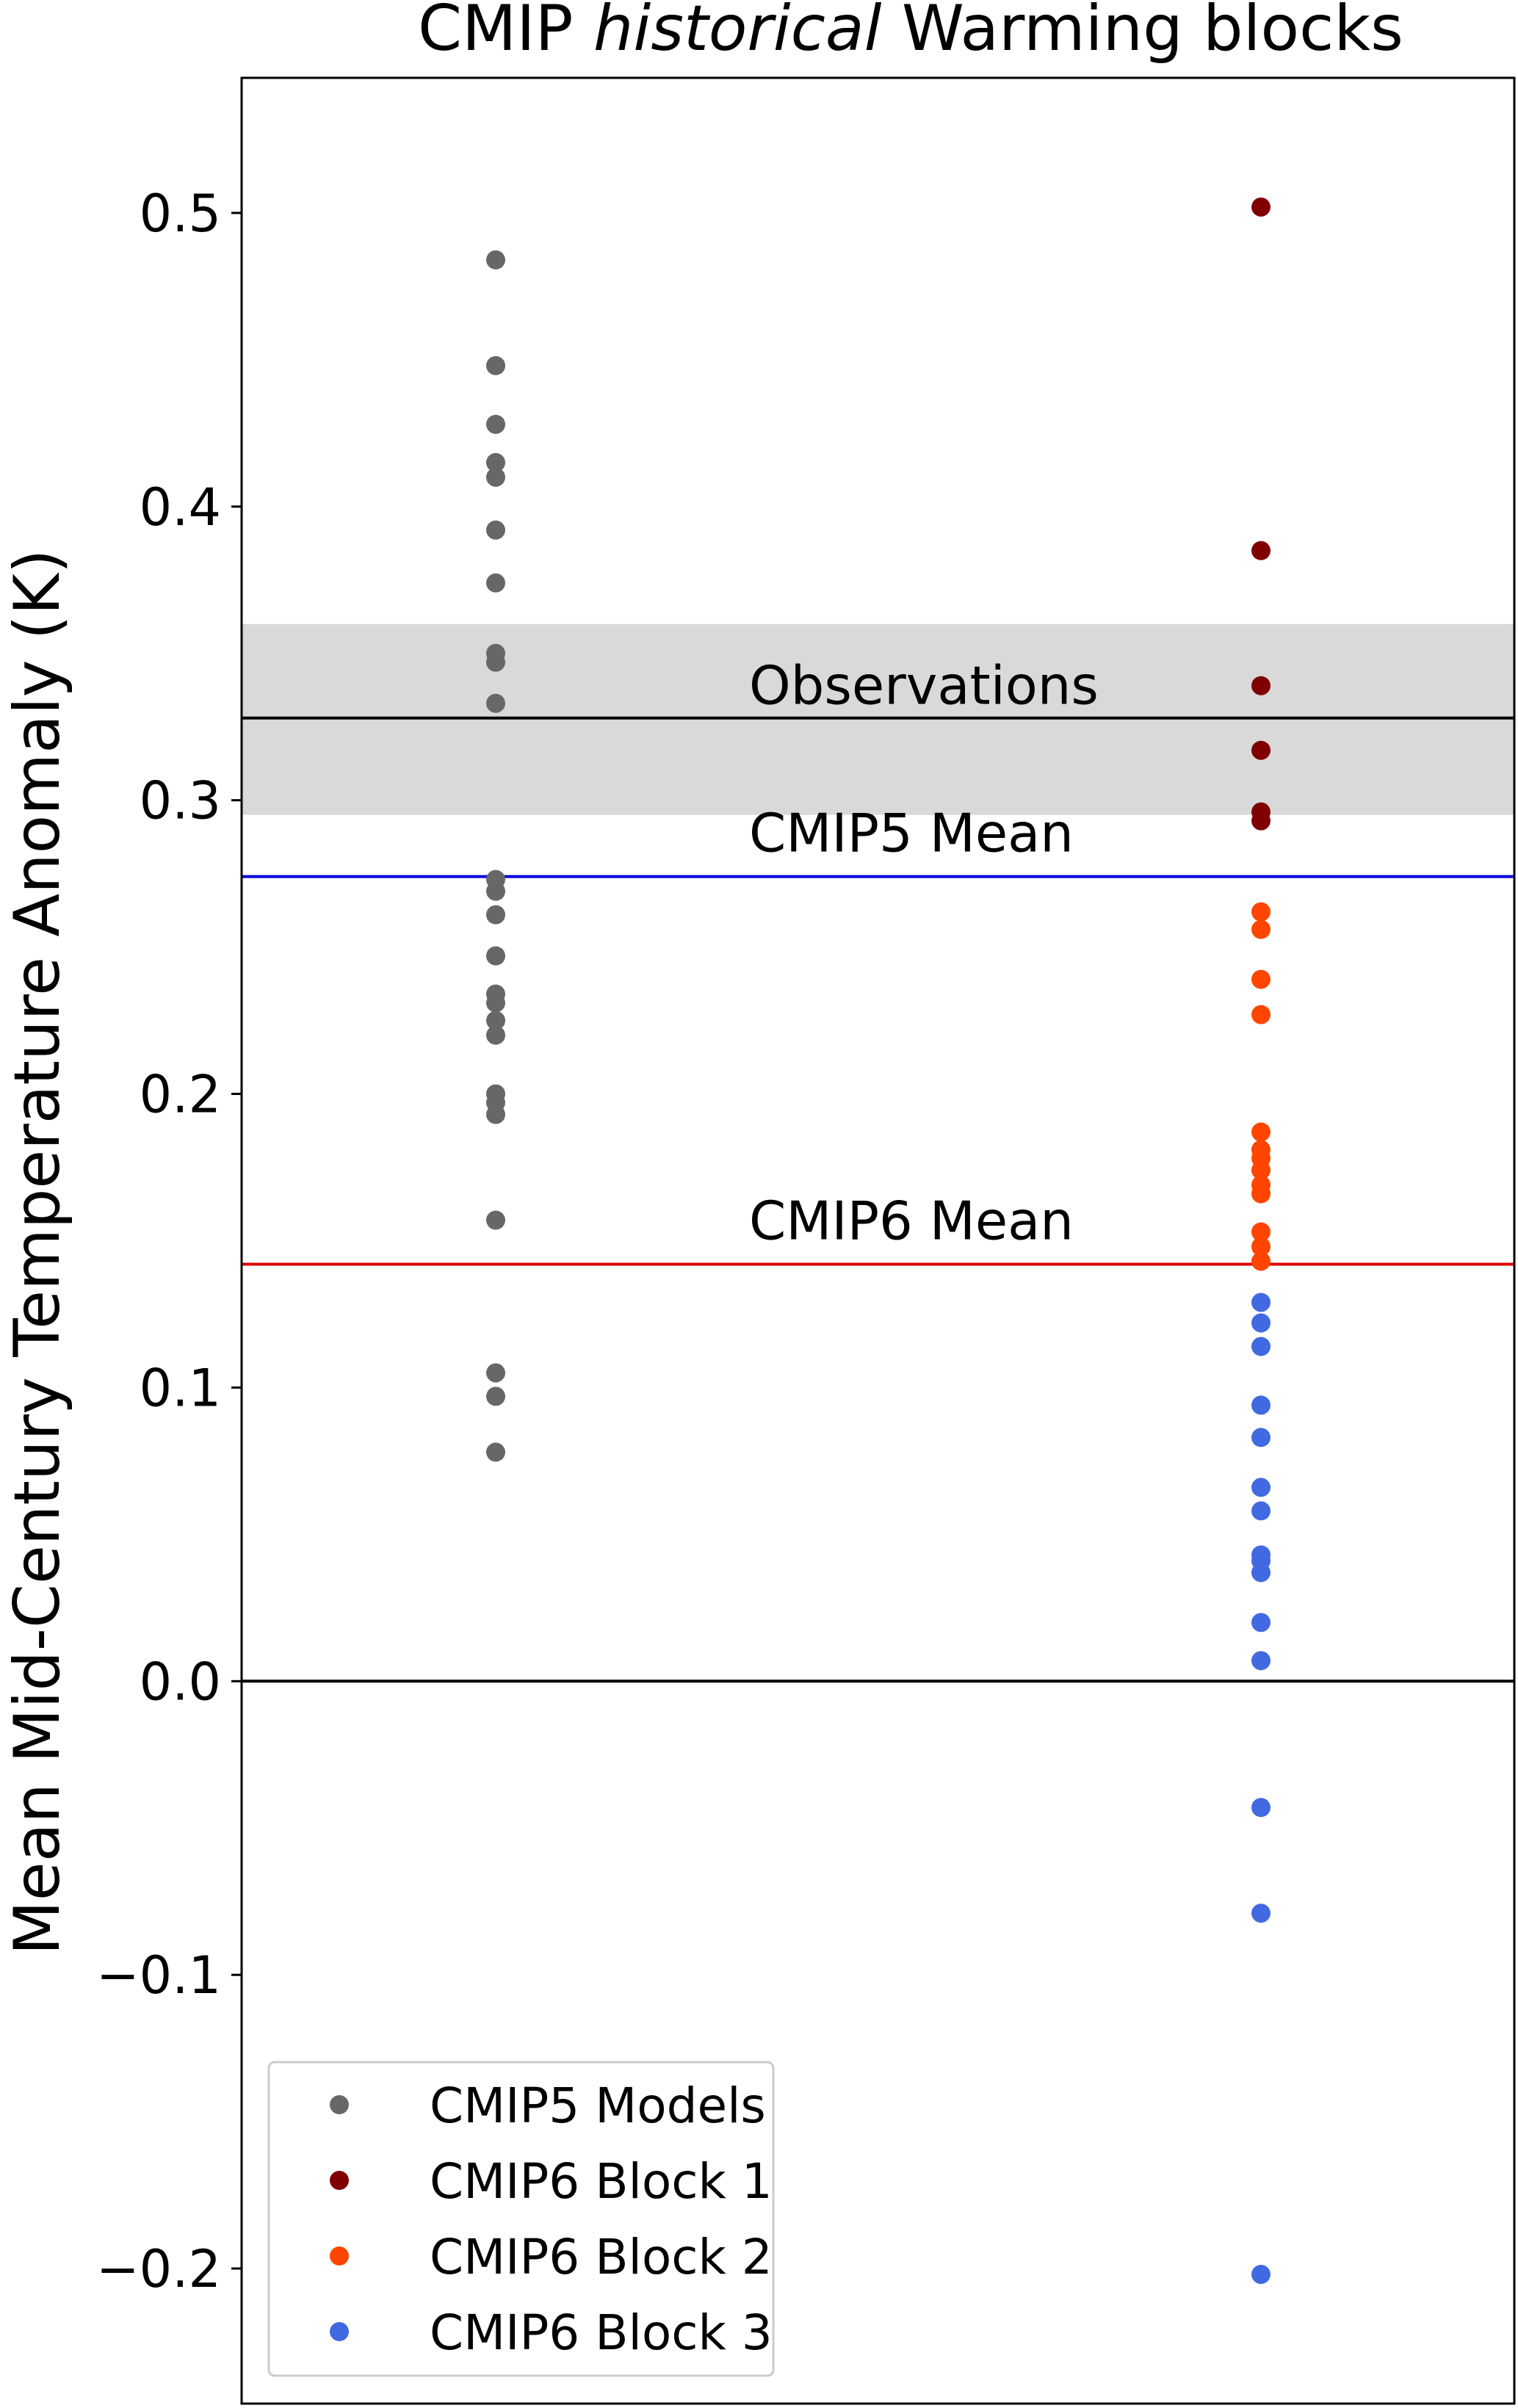 The height and width of the screenshot is (2408, 1518). What do you see at coordinates (911, 1220) in the screenshot?
I see `cmip6-mean-label: CMIP6 Mean` at bounding box center [911, 1220].